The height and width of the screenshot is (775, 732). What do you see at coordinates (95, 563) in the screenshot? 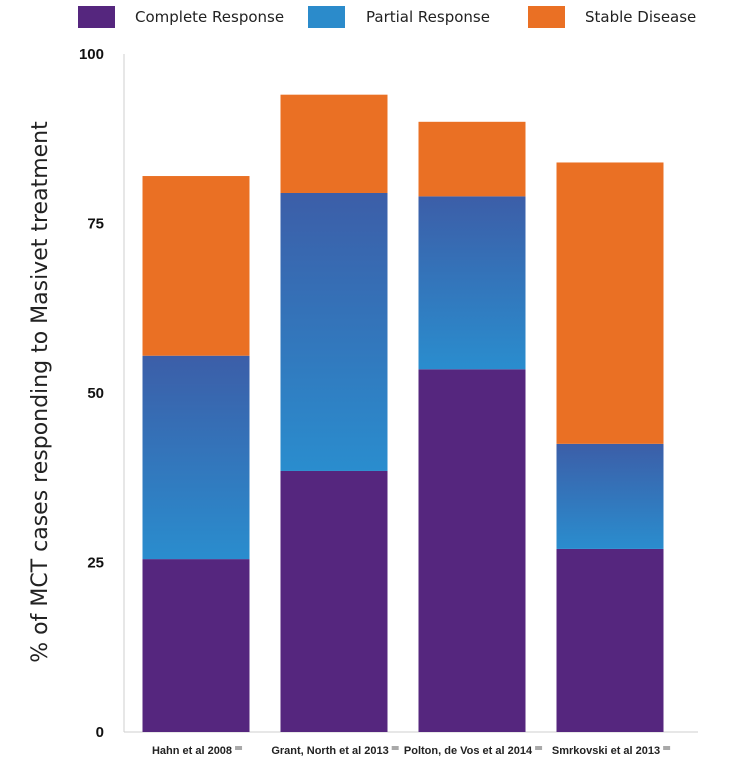
I see `y-tick-label: 25` at bounding box center [95, 563].